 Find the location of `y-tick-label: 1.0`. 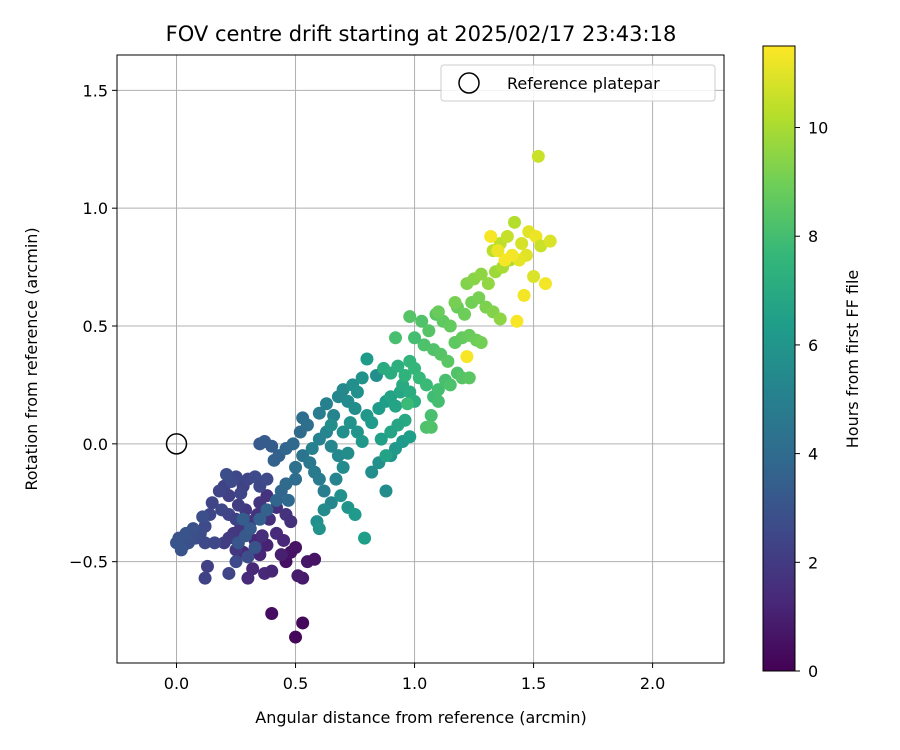

y-tick-label: 1.0 is located at coordinates (95, 208).